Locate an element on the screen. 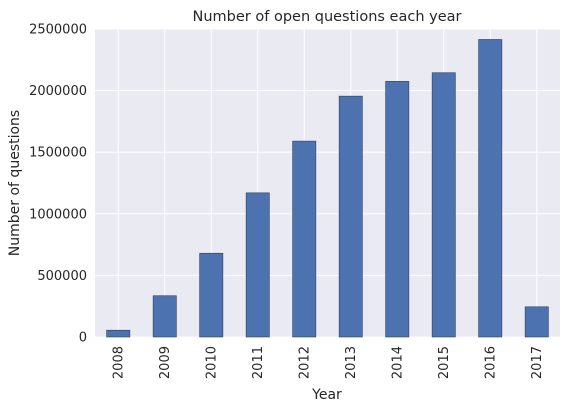 This screenshot has width=569, height=410. x-tick-label: 2011 is located at coordinates (258, 362).